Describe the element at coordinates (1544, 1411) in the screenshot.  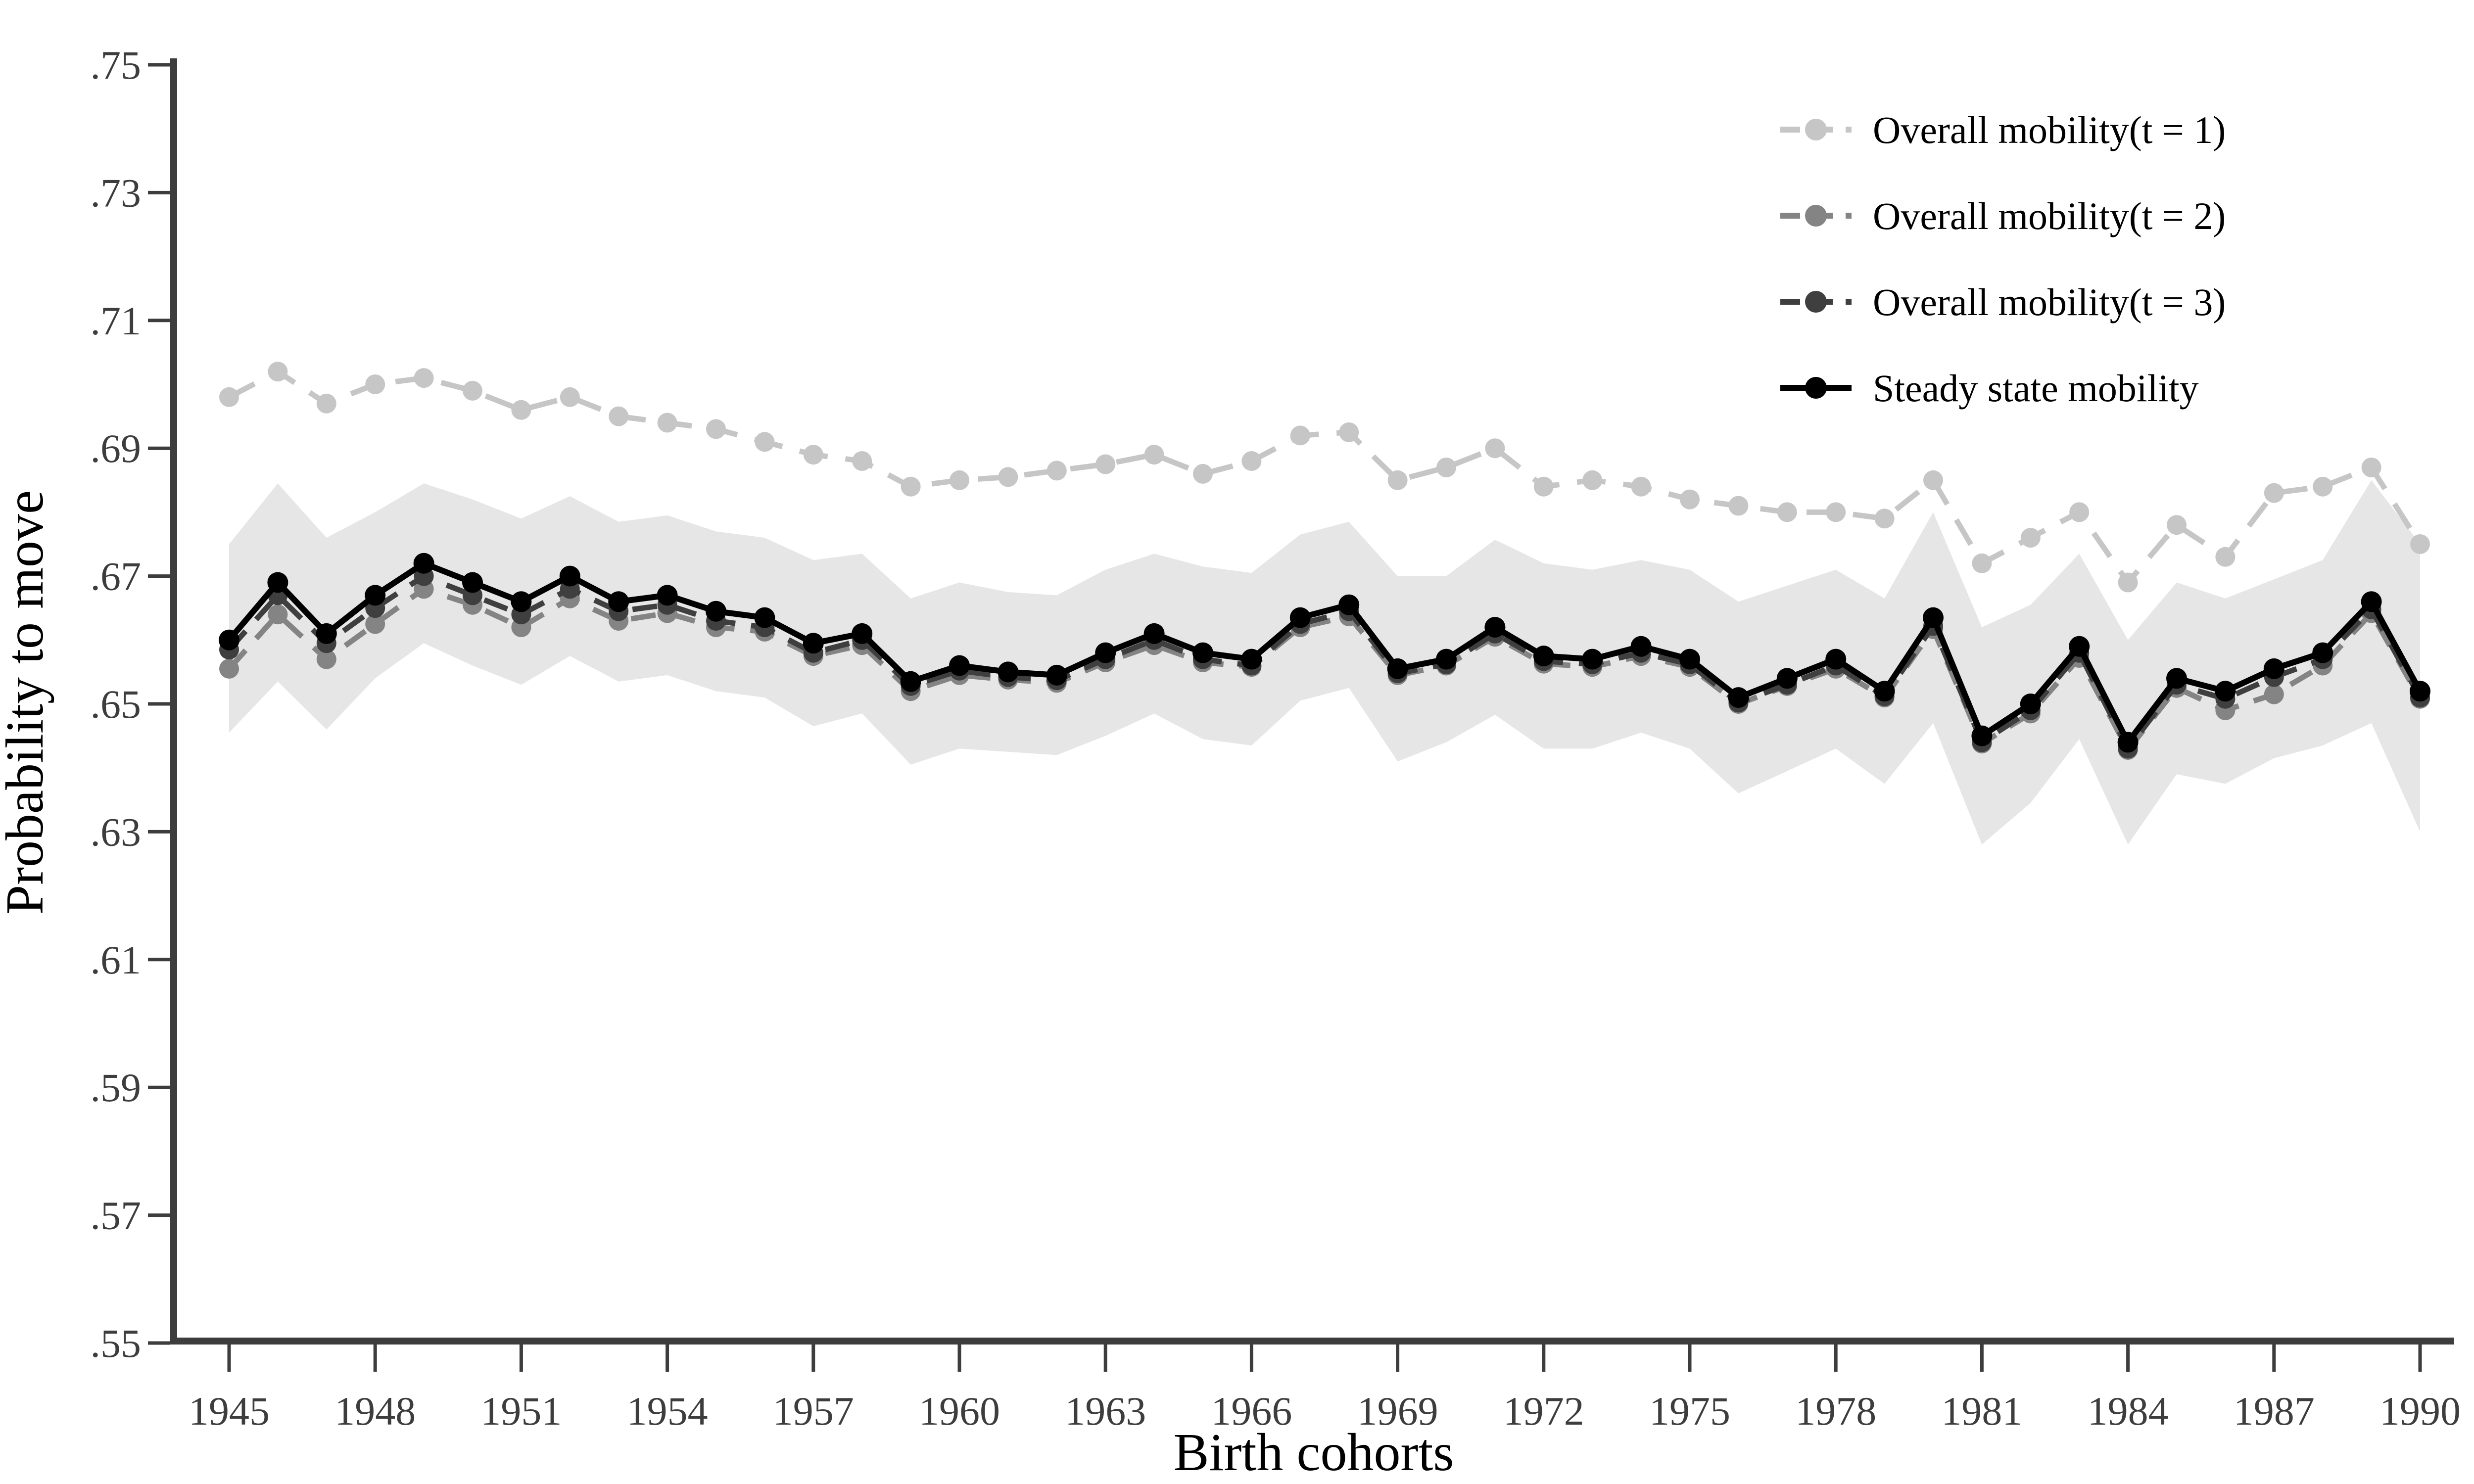
I see `x-tick-label: 1972` at that location.